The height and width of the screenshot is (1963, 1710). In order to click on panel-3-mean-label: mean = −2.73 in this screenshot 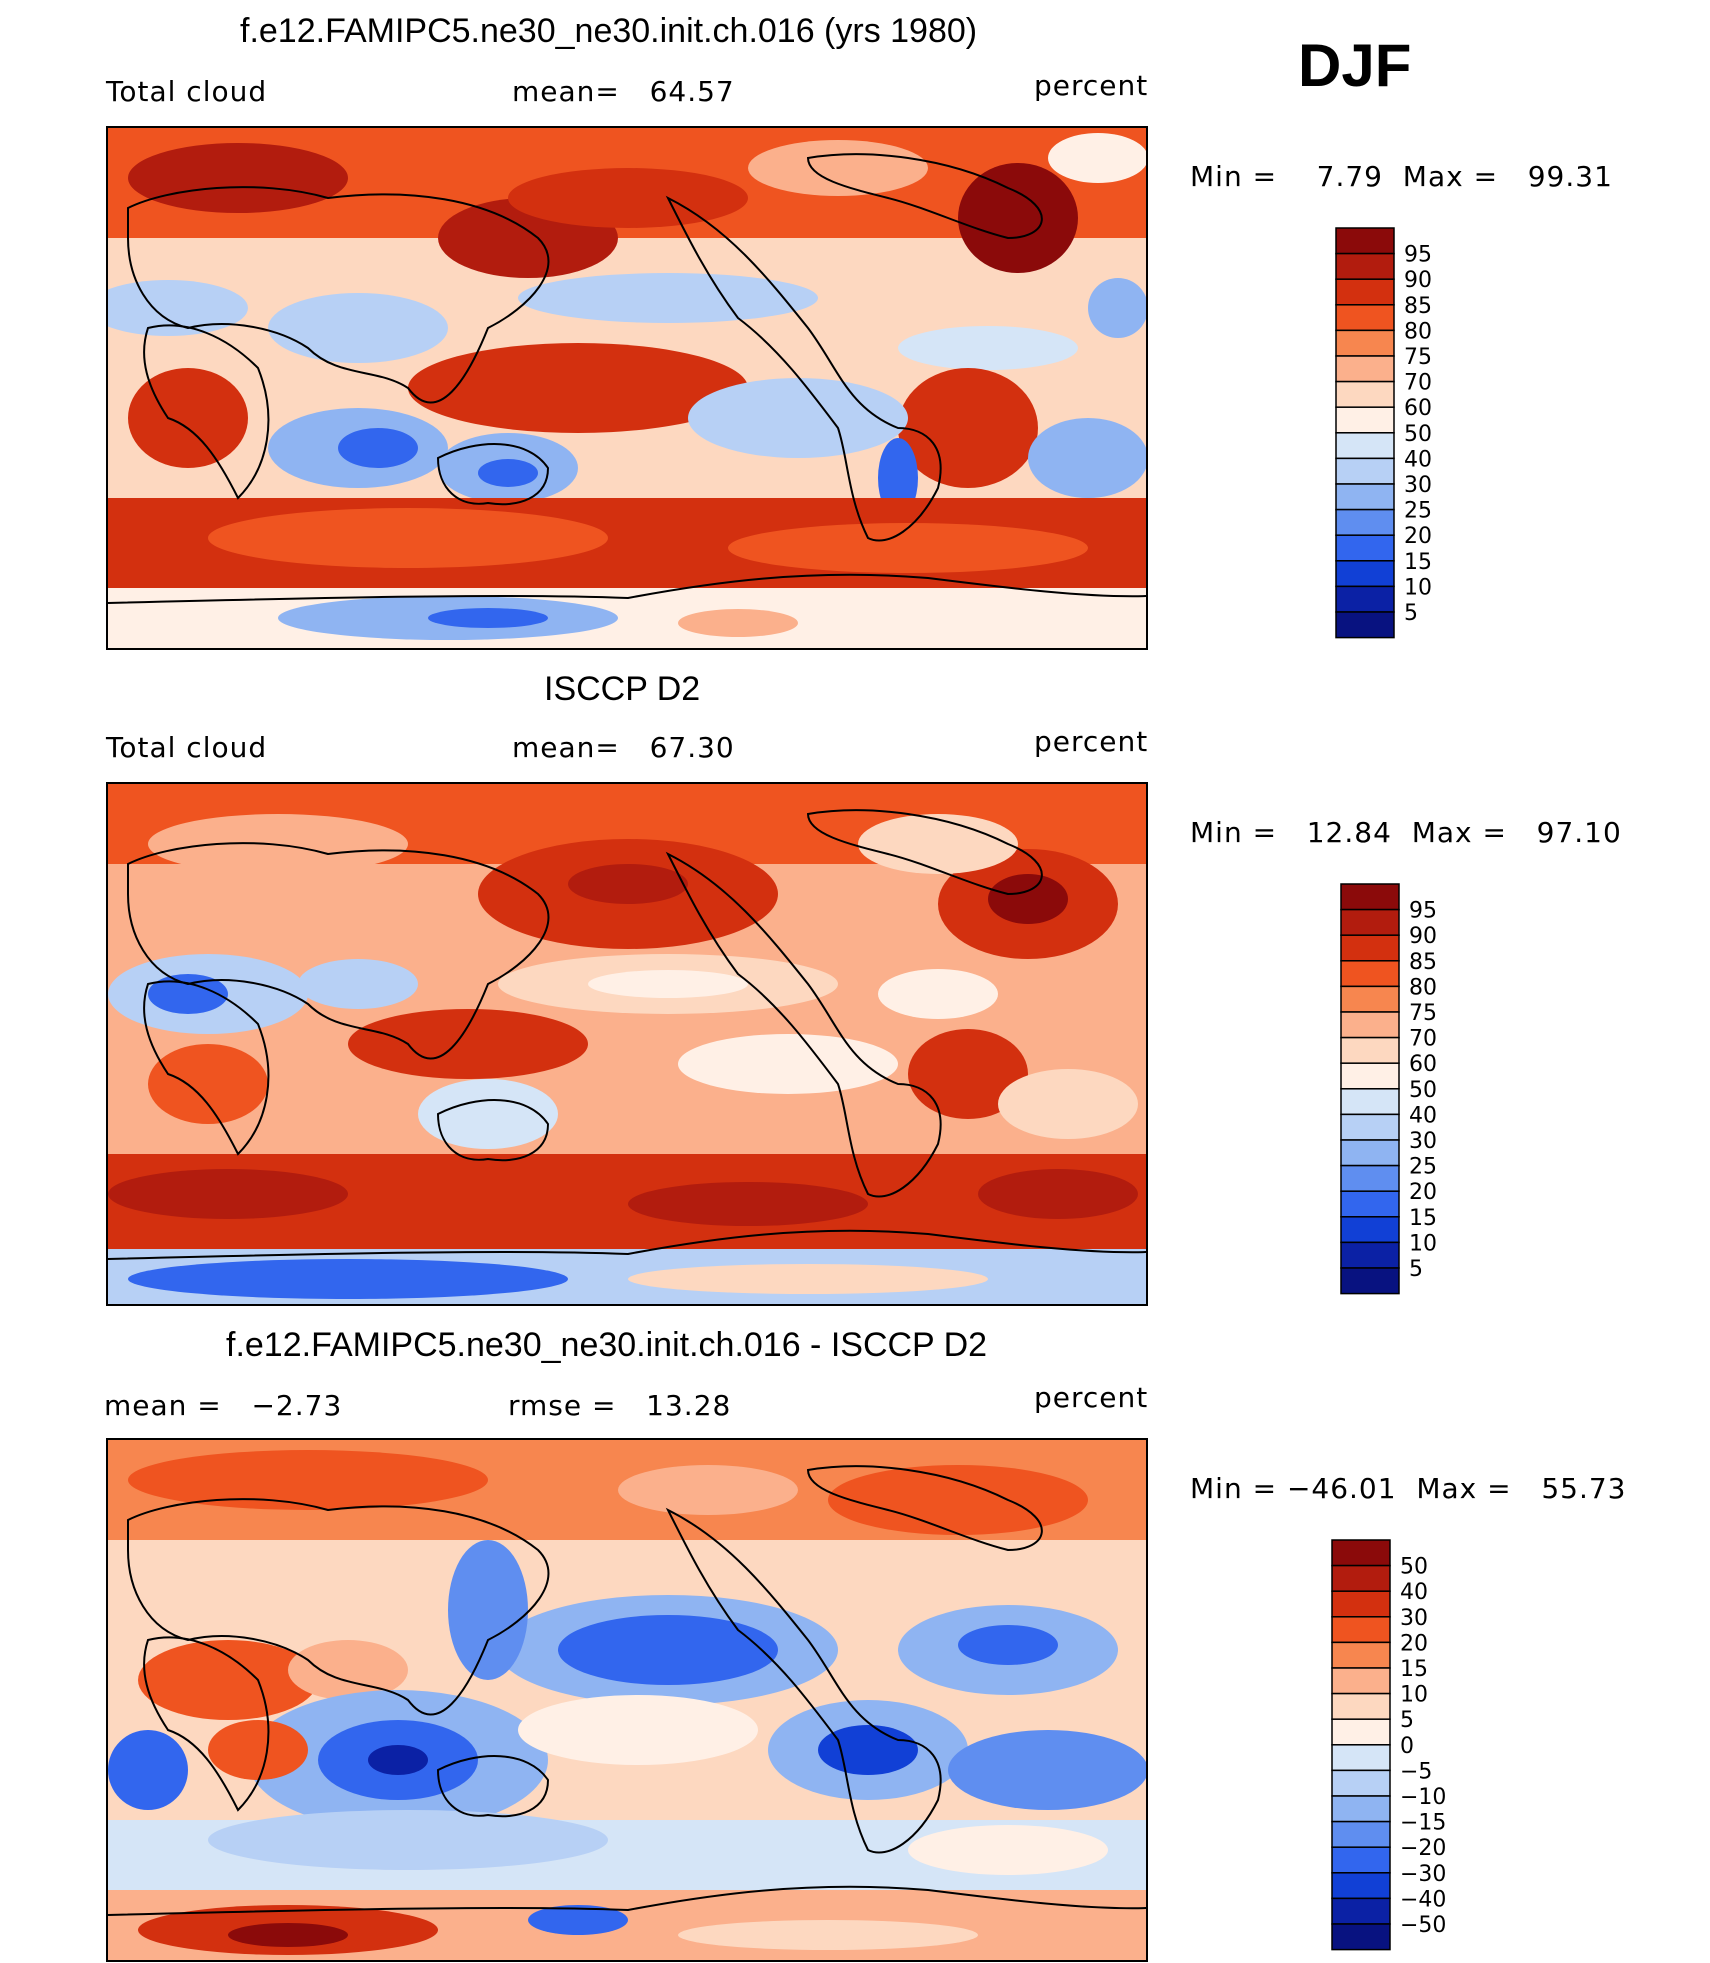, I will do `click(223, 1405)`.